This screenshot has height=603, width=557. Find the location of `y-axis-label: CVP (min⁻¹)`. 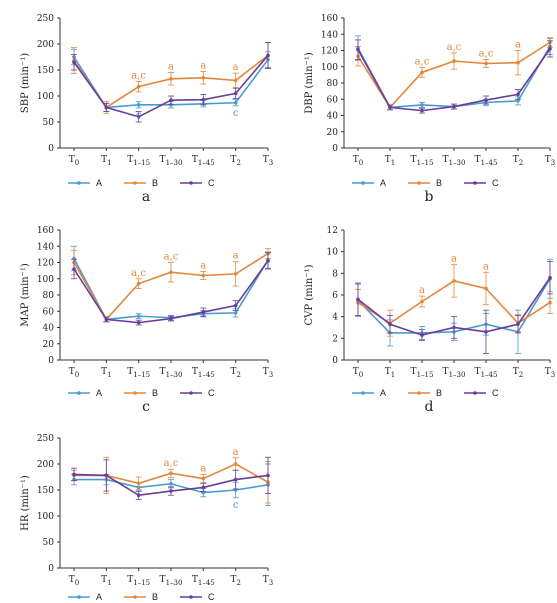

y-axis-label: CVP (min⁻¹) is located at coordinates (309, 294).